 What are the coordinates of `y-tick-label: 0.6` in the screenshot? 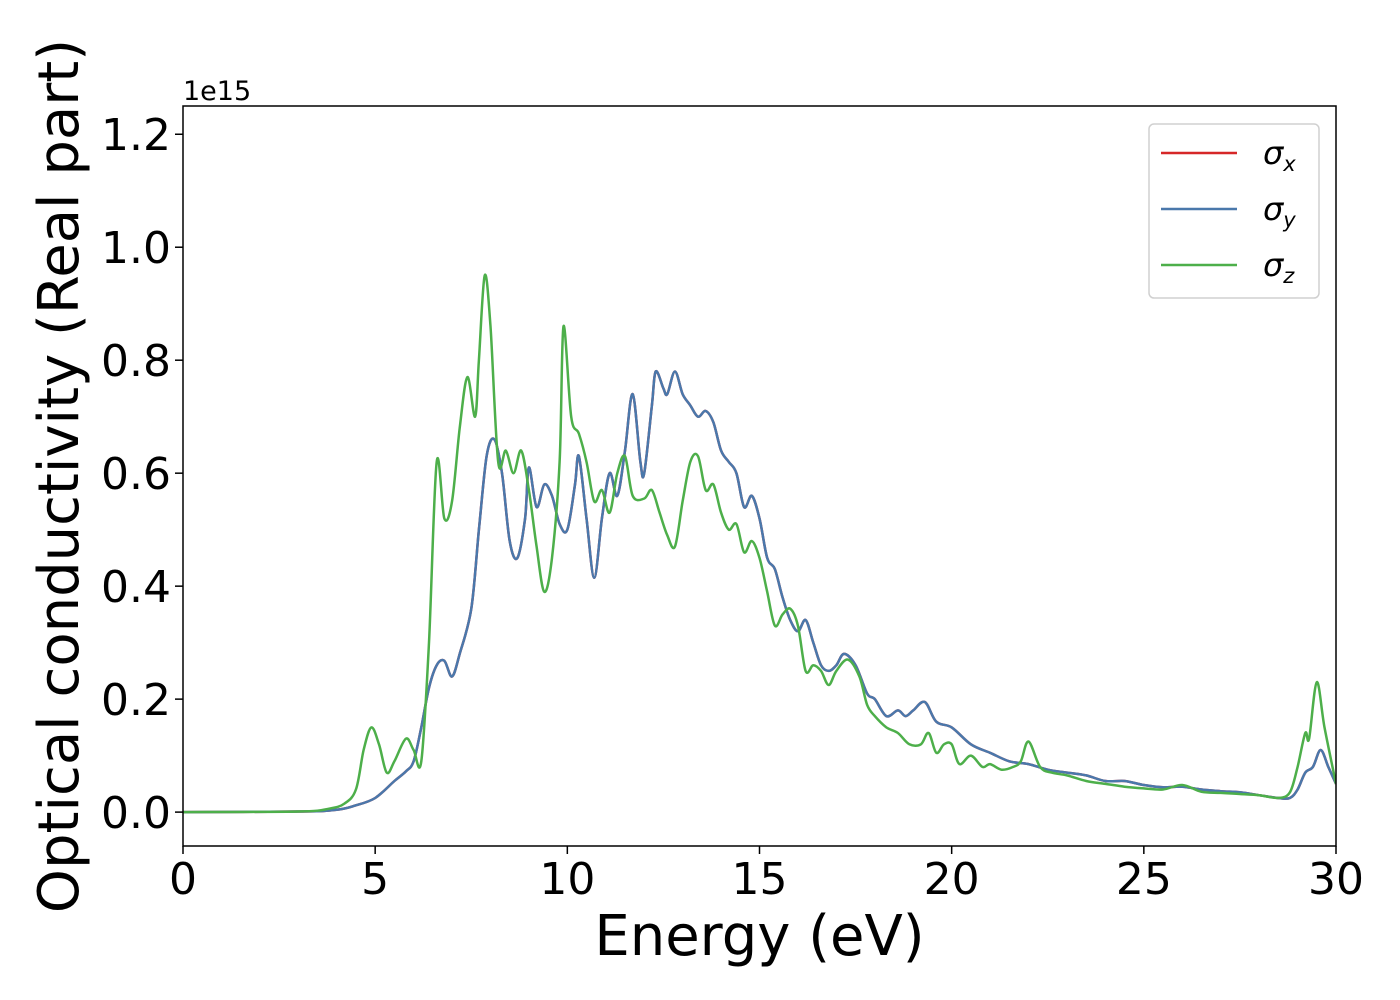 It's located at (136, 474).